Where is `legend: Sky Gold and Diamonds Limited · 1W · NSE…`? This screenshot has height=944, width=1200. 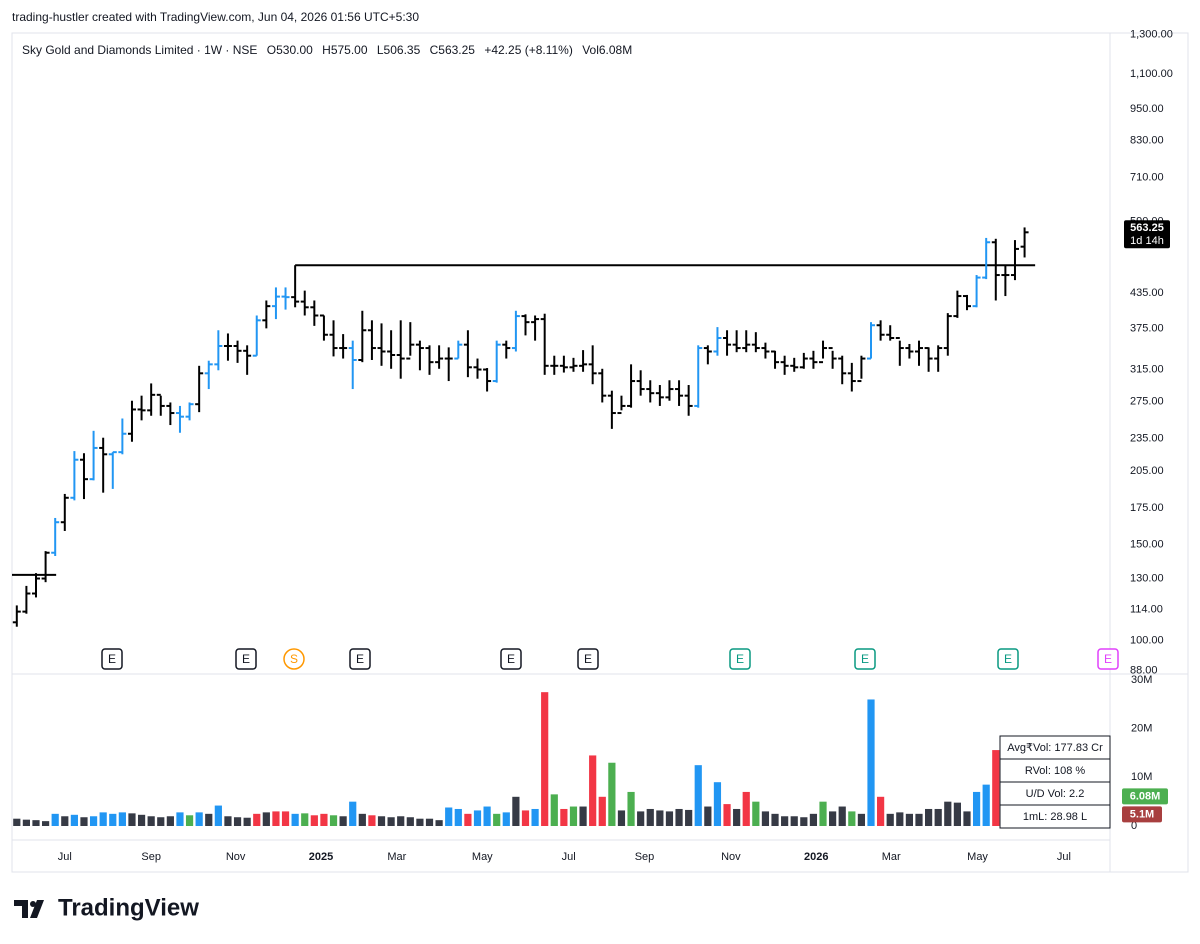
legend: Sky Gold and Diamonds Limited · 1W · NSE… is located at coordinates (327, 50).